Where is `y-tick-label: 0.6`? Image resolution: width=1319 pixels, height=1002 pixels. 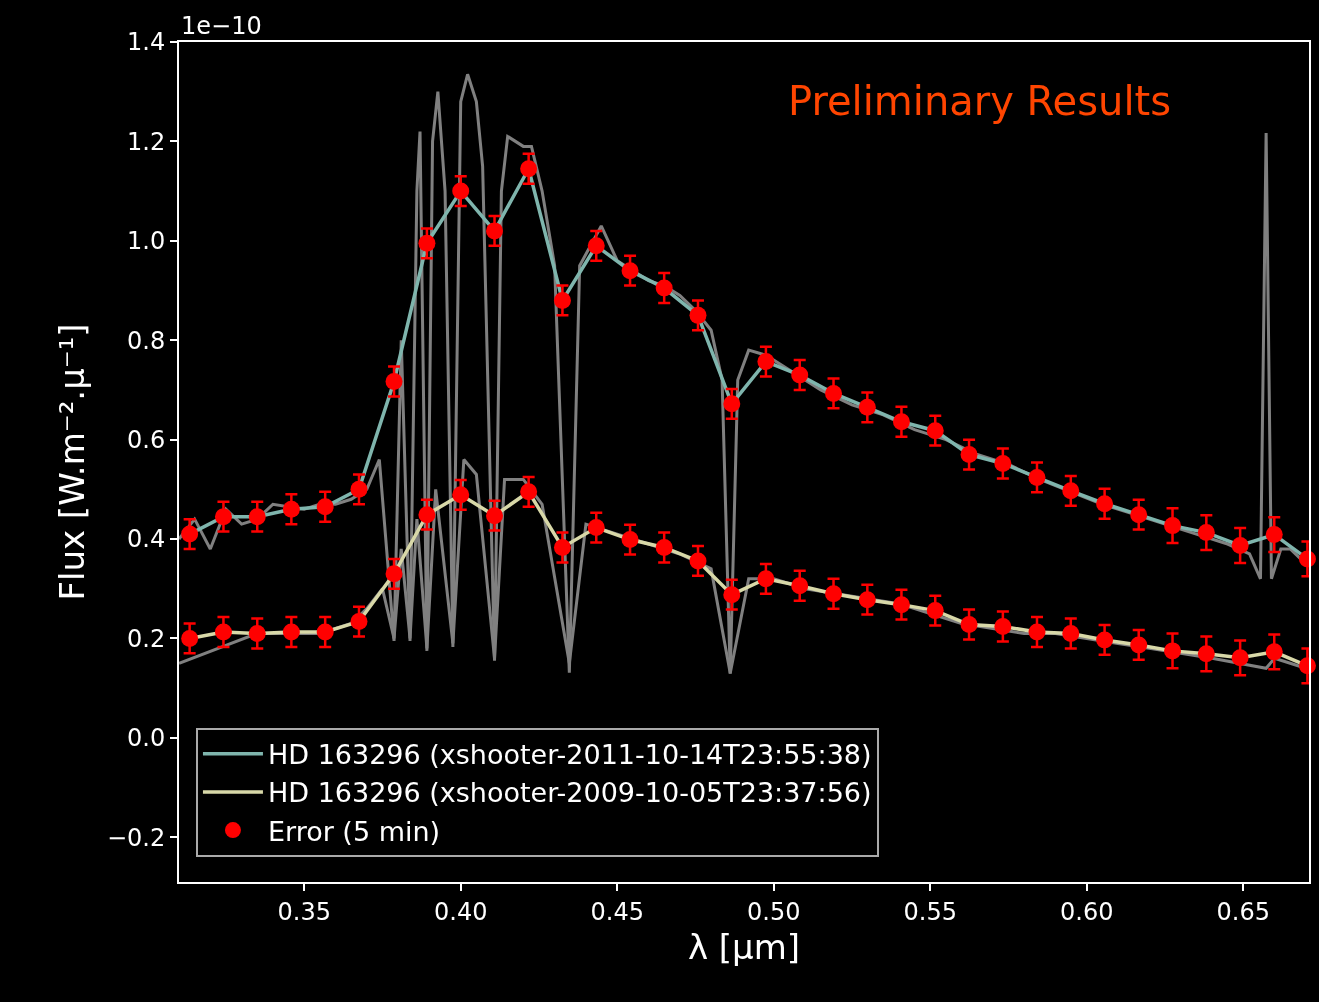
y-tick-label: 0.6 is located at coordinates (146, 440).